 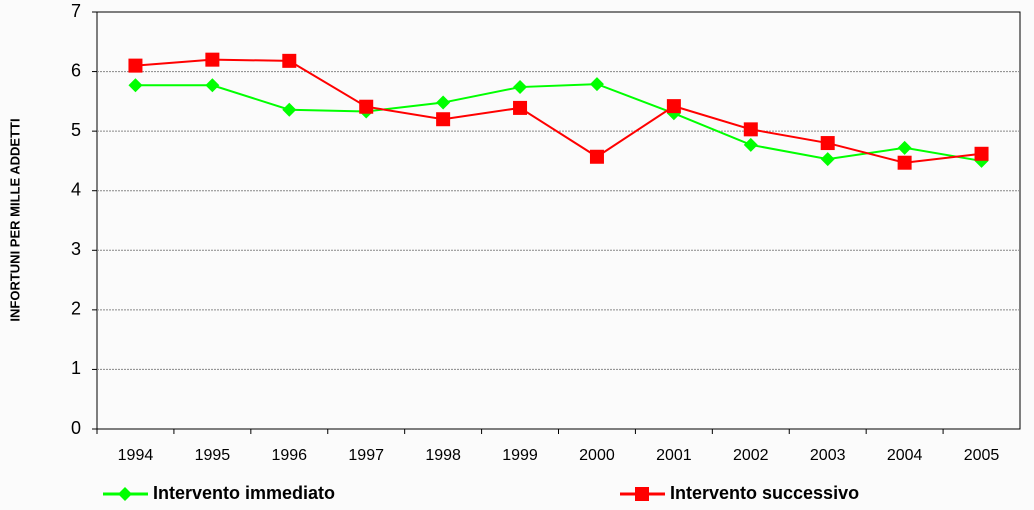 What do you see at coordinates (674, 455) in the screenshot?
I see `x-tick-label: 2001` at bounding box center [674, 455].